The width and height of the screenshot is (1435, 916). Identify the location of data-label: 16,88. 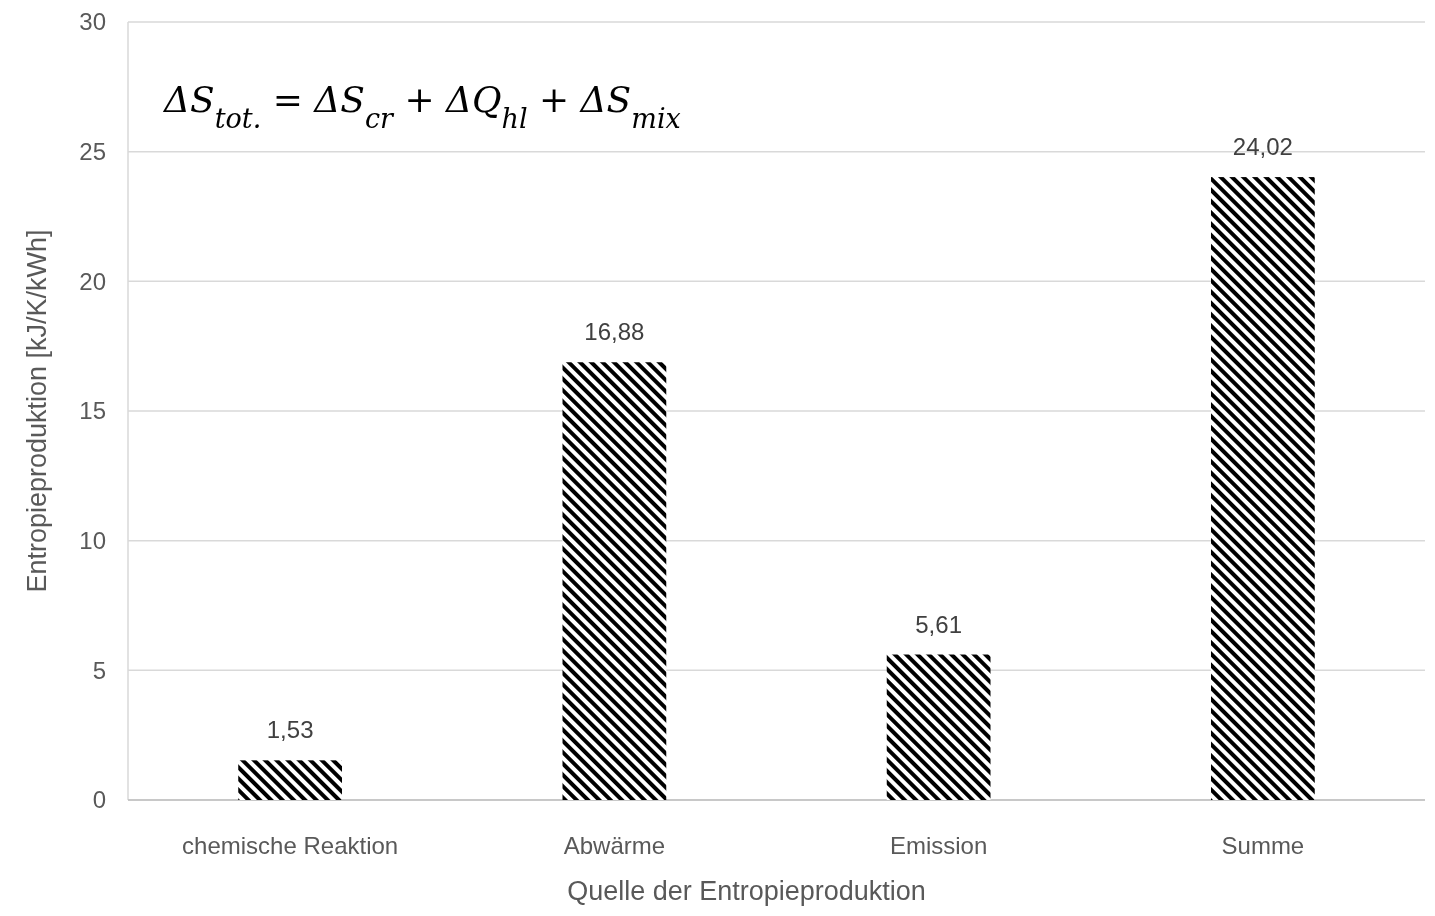
(614, 332).